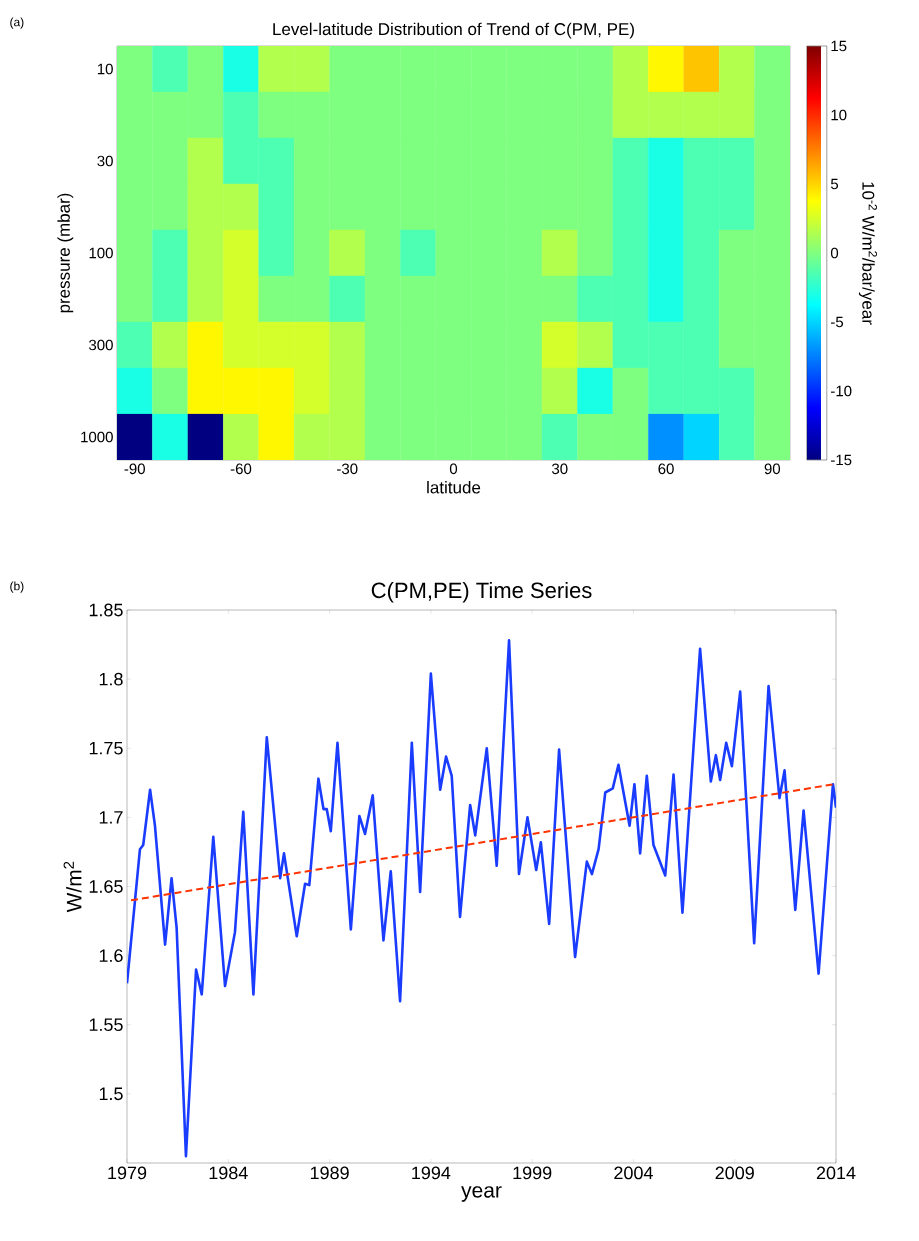 The height and width of the screenshot is (1241, 919). Describe the element at coordinates (481, 592) in the screenshot. I see `chart-title: C(PM,PE) Time Series` at that location.